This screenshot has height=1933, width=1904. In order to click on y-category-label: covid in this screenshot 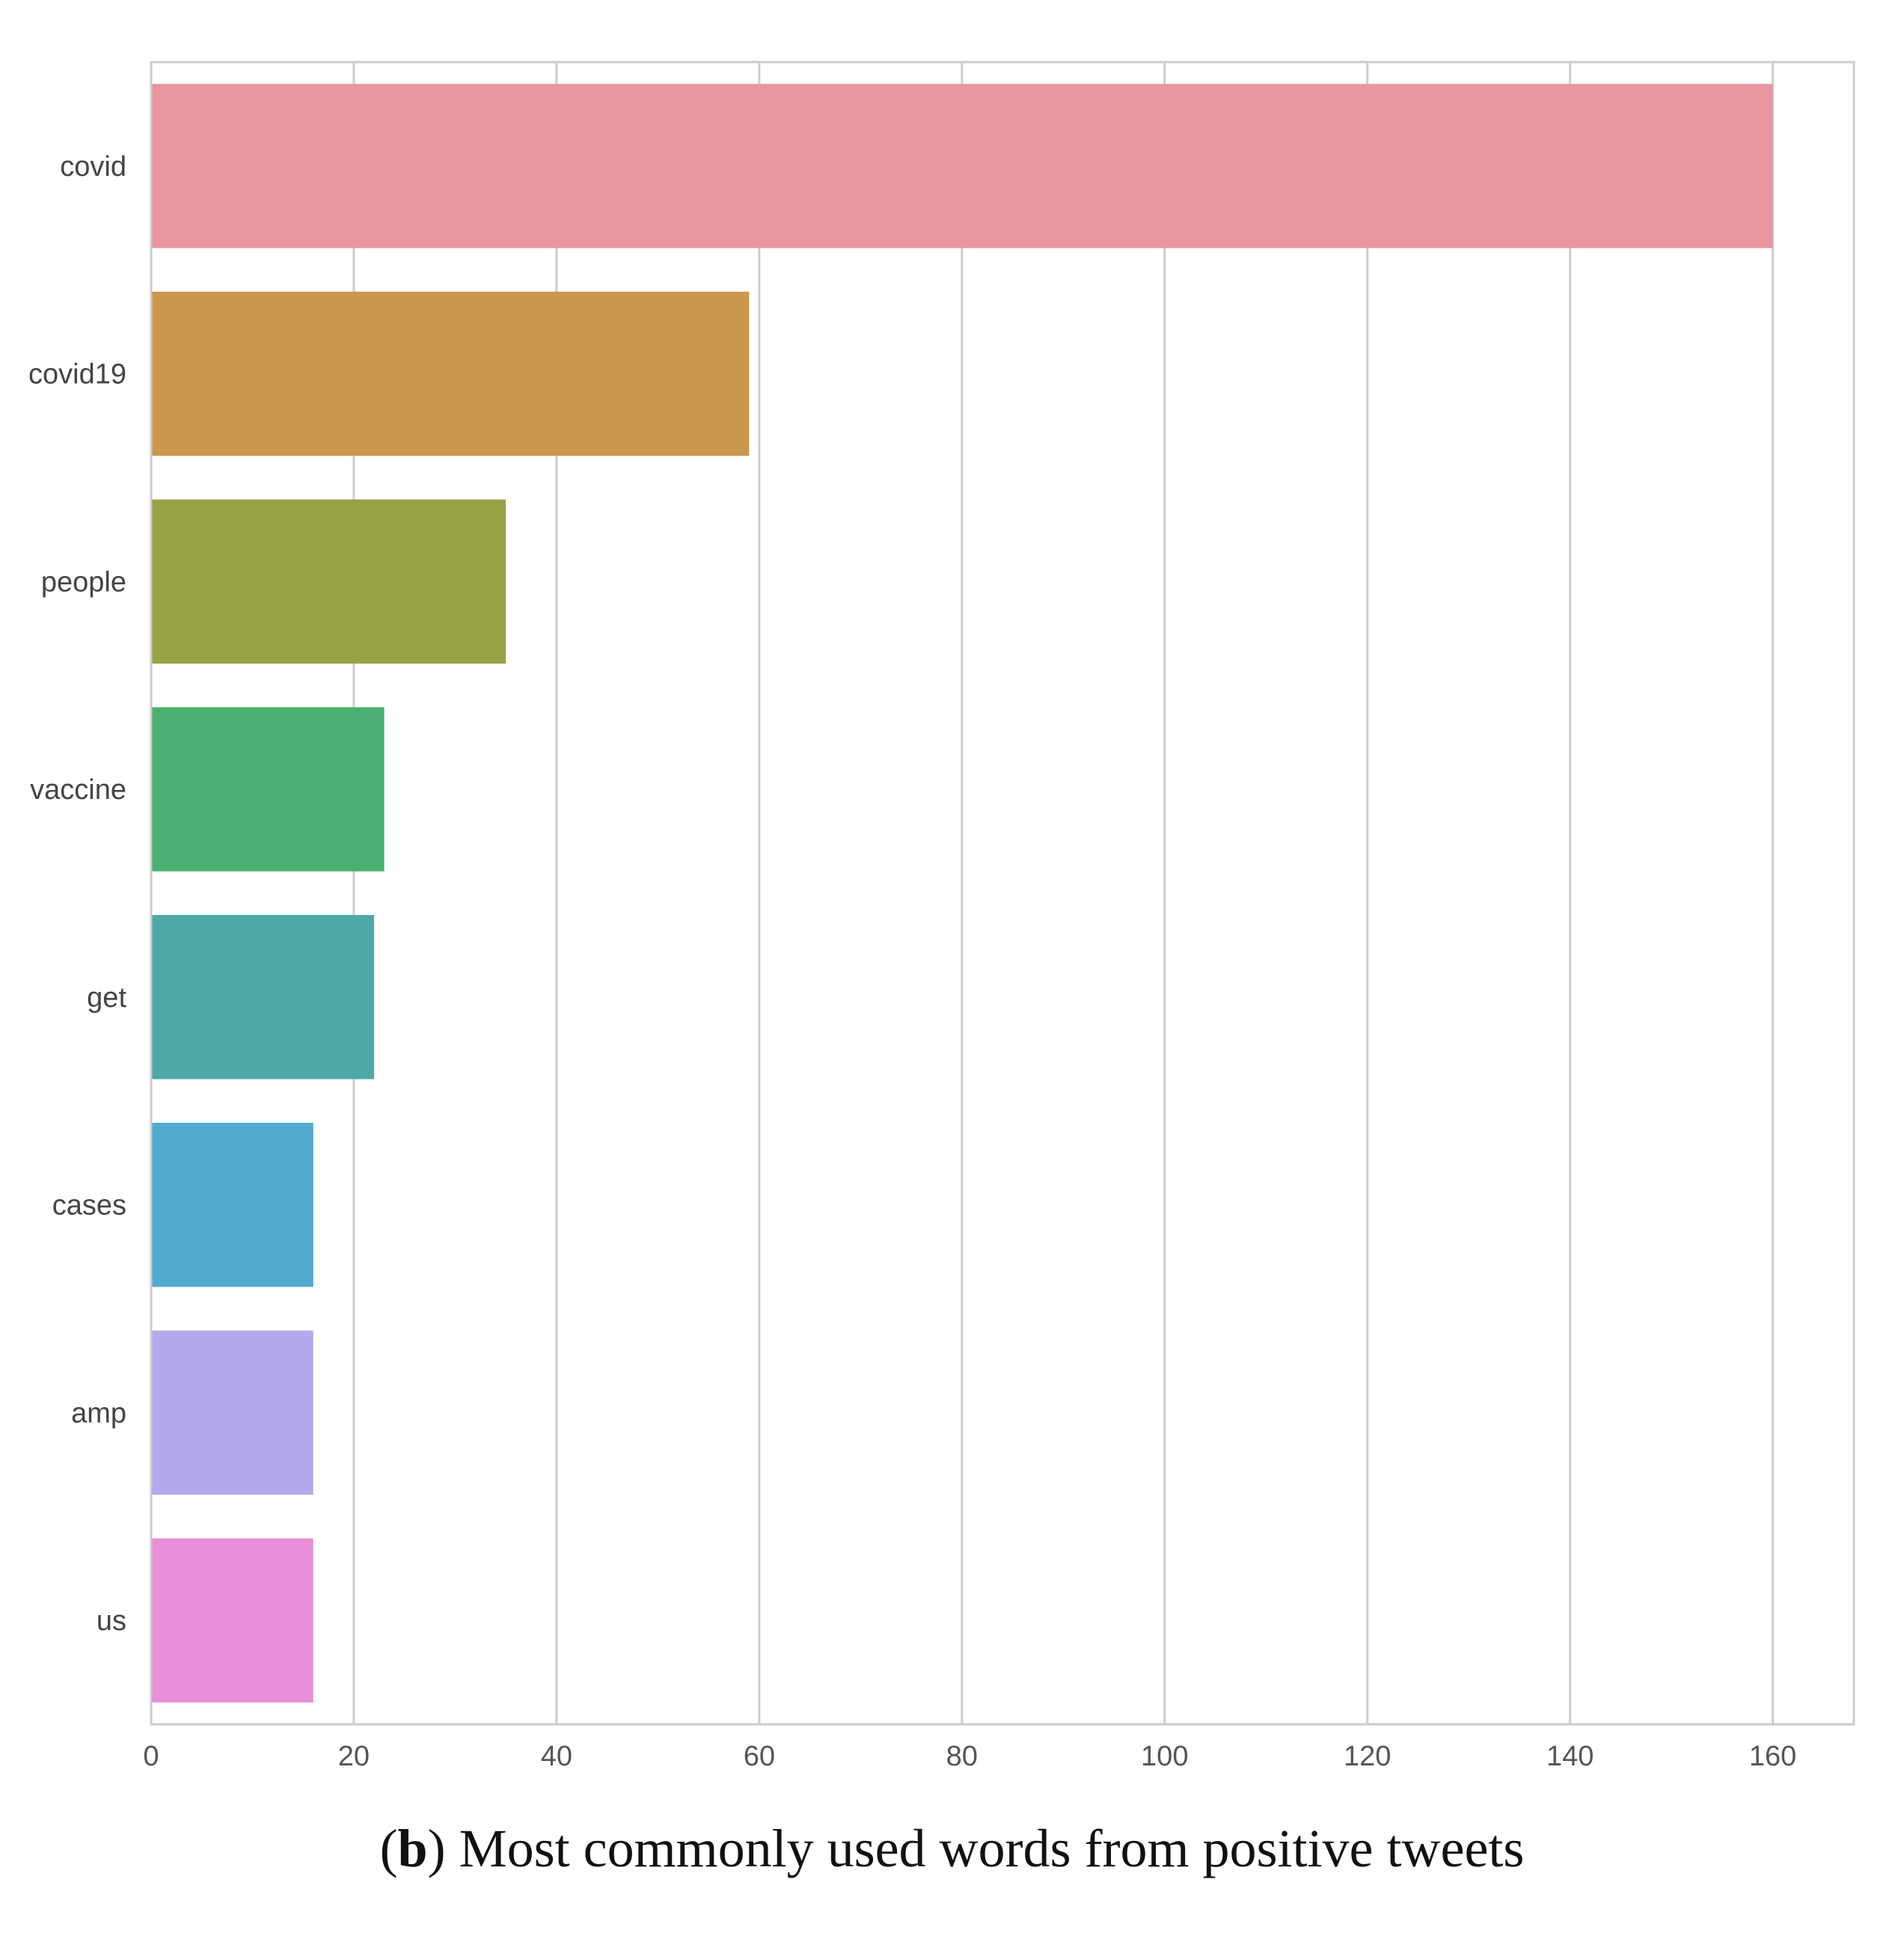, I will do `click(93, 167)`.